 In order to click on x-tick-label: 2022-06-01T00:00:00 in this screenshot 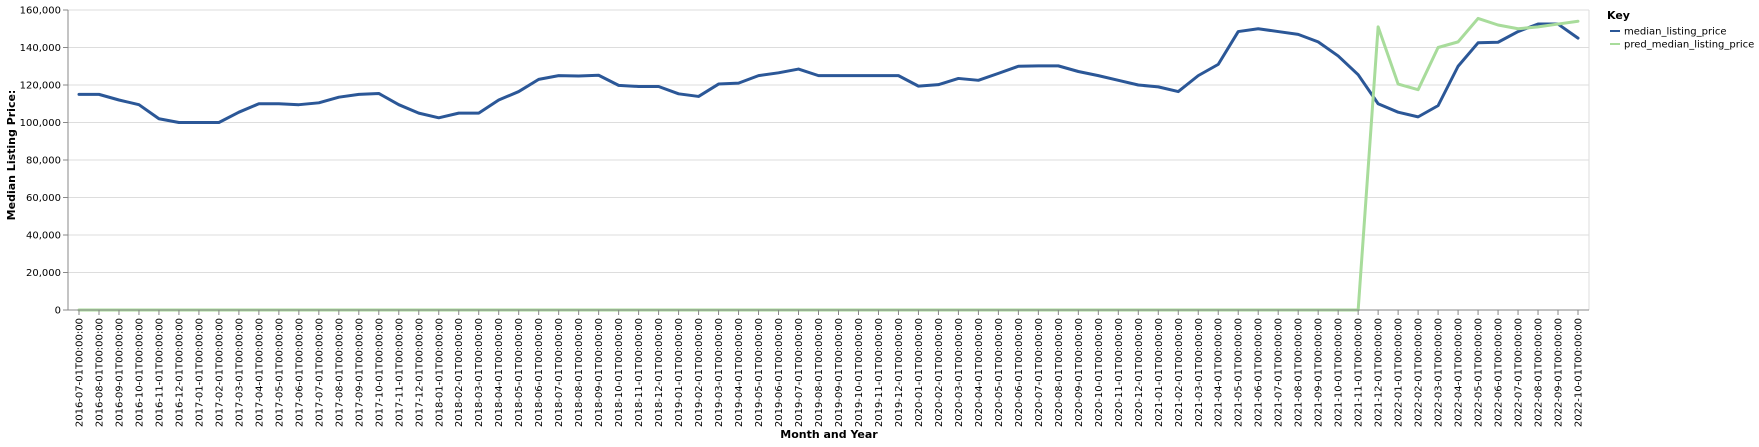, I will do `click(1499, 372)`.